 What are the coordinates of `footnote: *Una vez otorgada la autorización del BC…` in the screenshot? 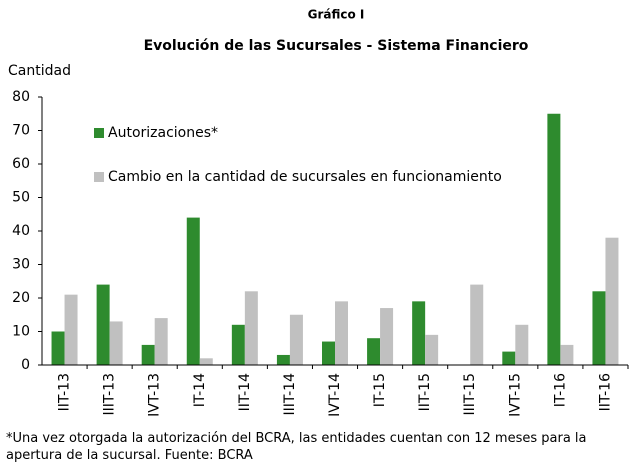 It's located at (296, 447).